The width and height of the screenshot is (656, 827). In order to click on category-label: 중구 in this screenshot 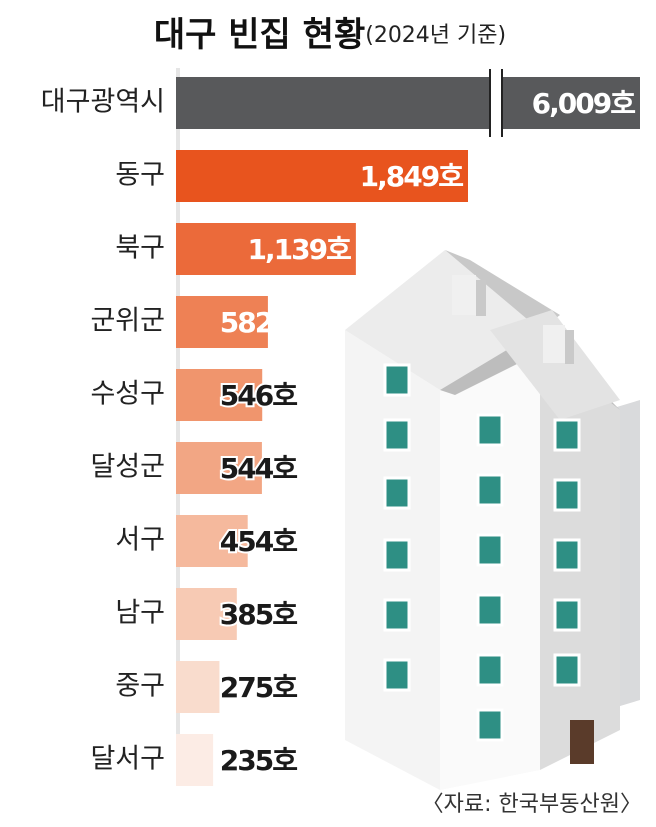, I will do `click(140, 686)`.